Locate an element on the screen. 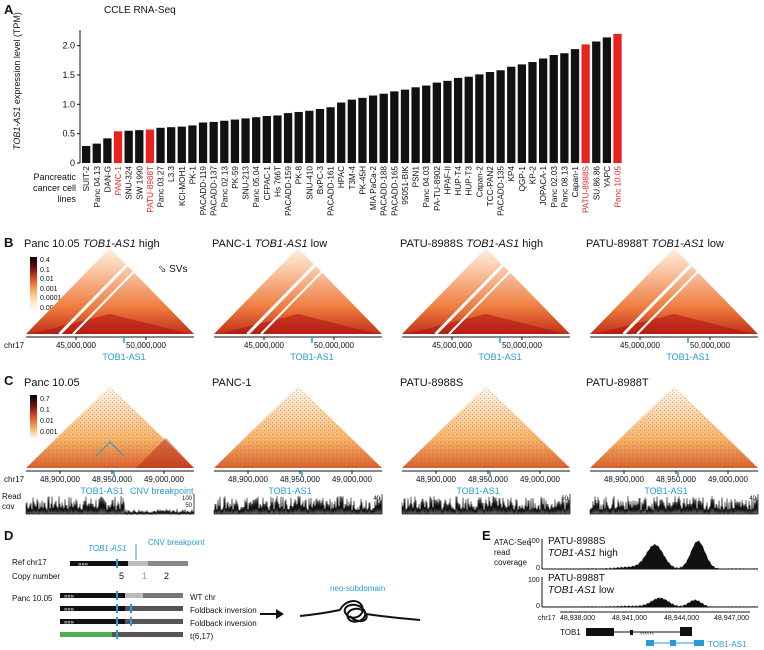 The height and width of the screenshot is (650, 764). panel-letter-b: B is located at coordinates (9, 242).